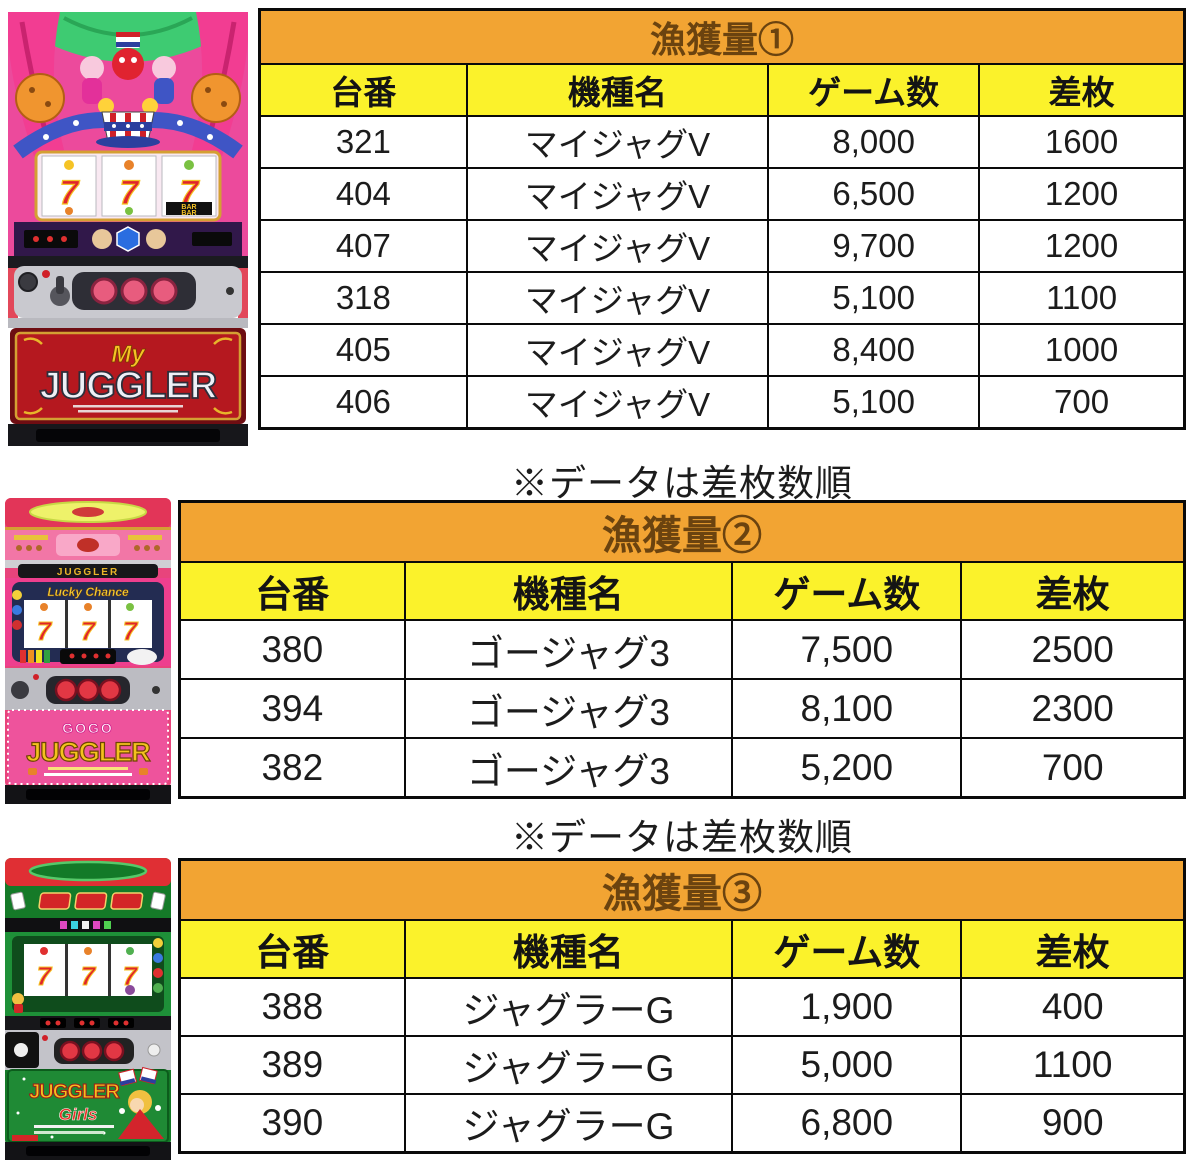 This screenshot has height=1160, width=1186. Describe the element at coordinates (363, 246) in the screenshot. I see `machine-number: 407` at that location.